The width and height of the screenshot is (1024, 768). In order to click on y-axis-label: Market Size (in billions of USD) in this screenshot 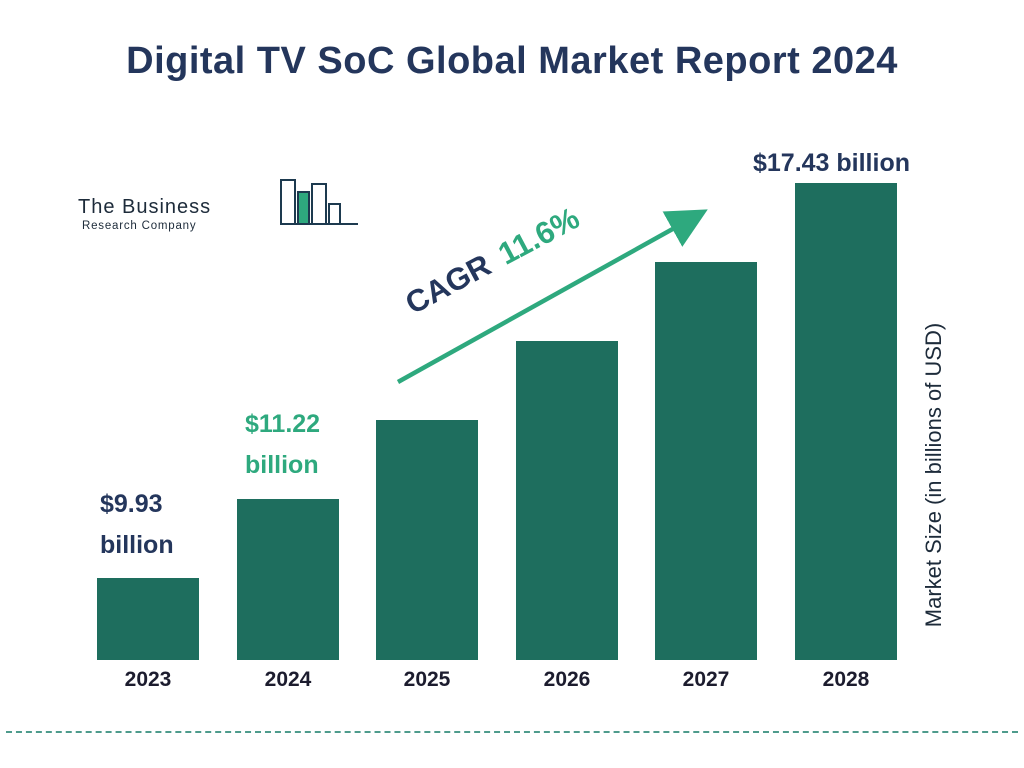, I will do `click(933, 475)`.